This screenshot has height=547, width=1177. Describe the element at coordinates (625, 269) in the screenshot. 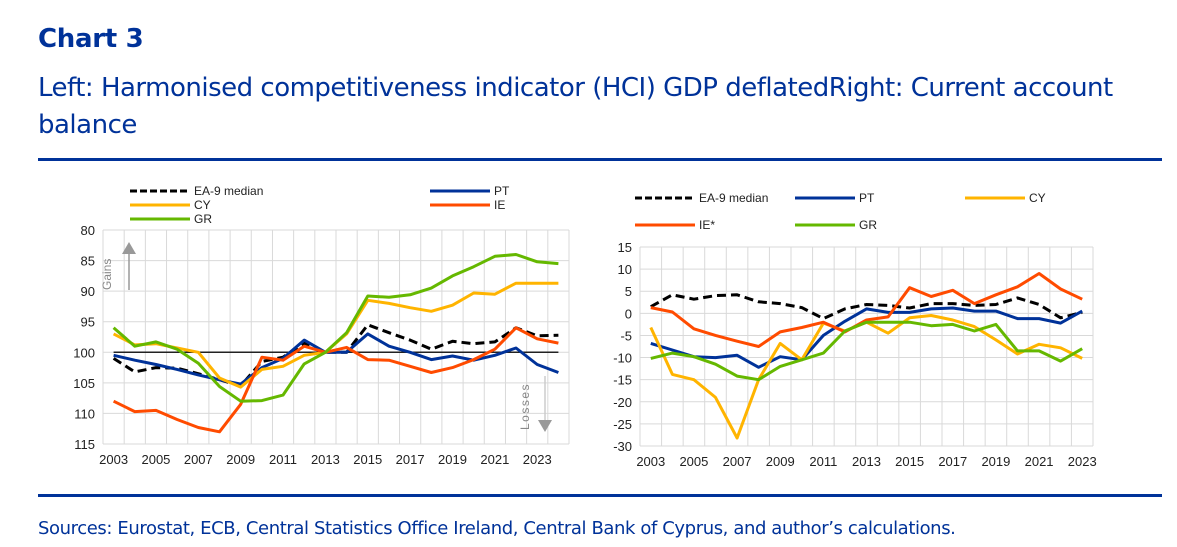

I see `y-tick-label: 10` at that location.